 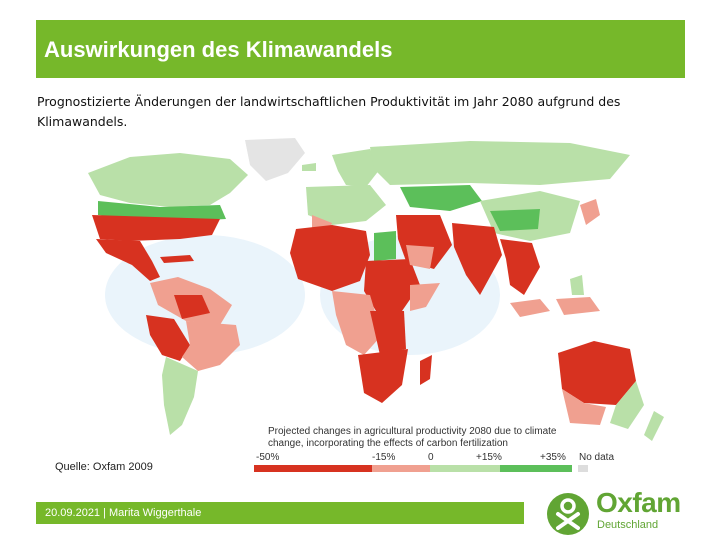 What do you see at coordinates (128, 260) in the screenshot?
I see `region-mexico` at bounding box center [128, 260].